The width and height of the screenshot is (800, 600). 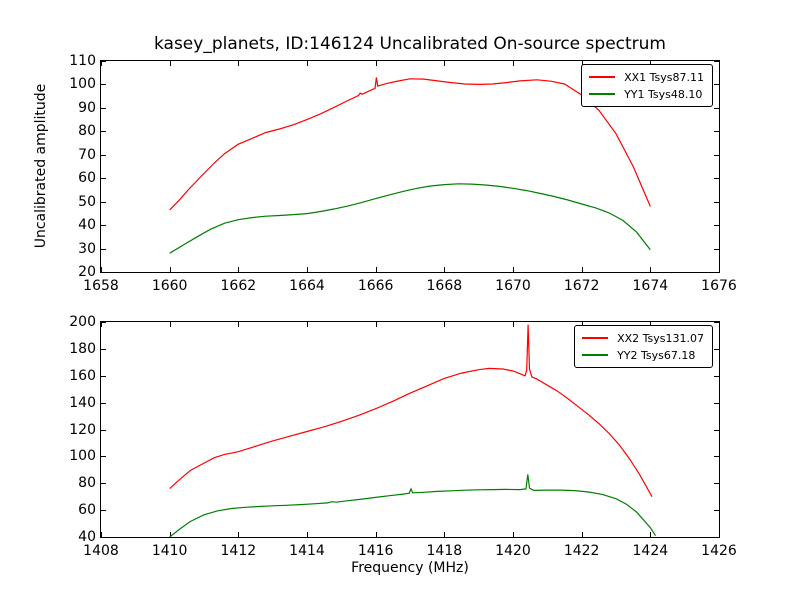 What do you see at coordinates (444, 286) in the screenshot?
I see `x-tick-label: 1668` at bounding box center [444, 286].